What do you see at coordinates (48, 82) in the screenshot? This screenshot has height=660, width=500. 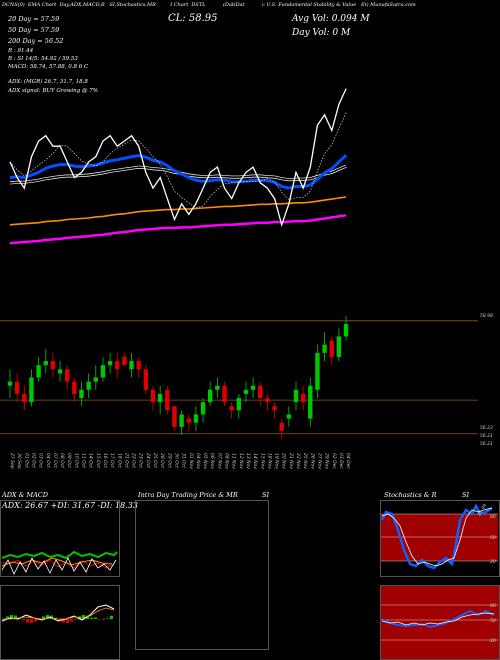 I see `adx-line: ADX: (MGR) 26.7, 31.7, 18.8` at bounding box center [48, 82].